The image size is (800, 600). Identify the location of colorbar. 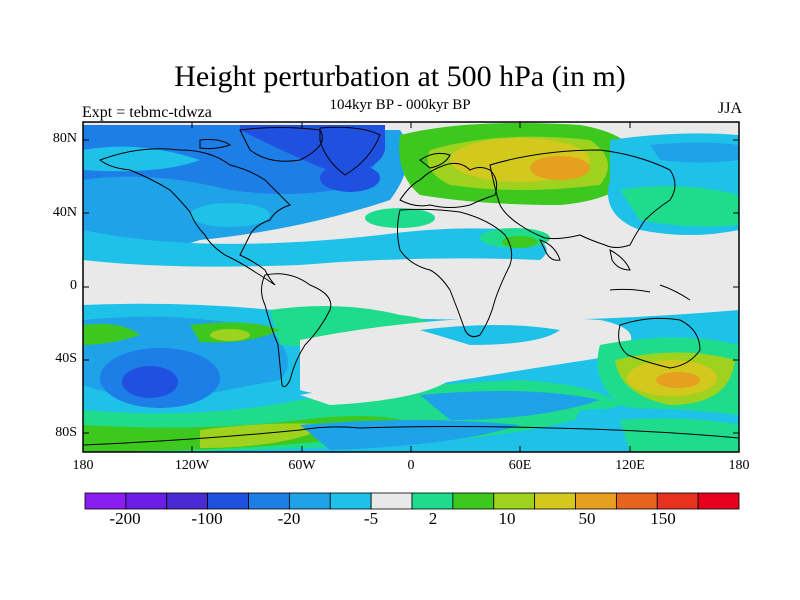
(412, 501).